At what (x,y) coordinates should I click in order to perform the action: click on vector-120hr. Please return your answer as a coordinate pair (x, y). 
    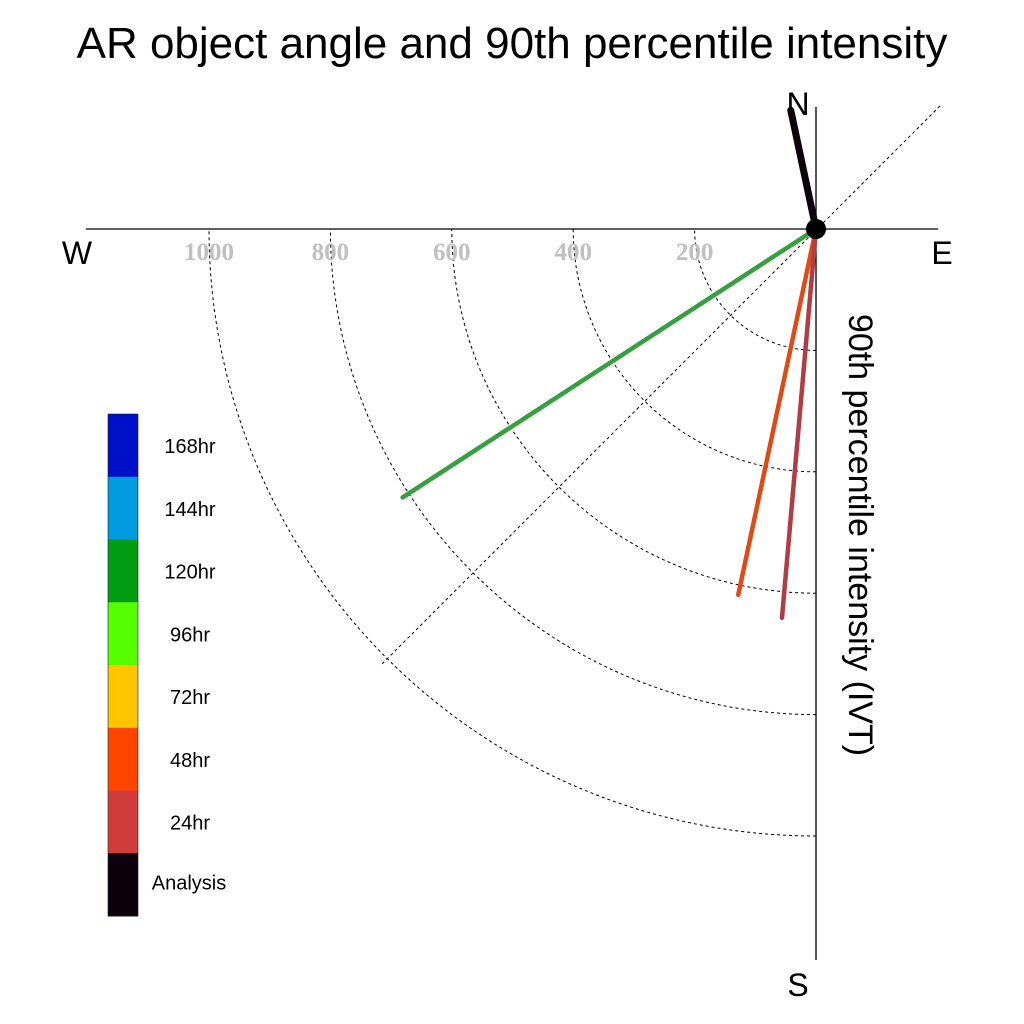
    Looking at the image, I should click on (609, 363).